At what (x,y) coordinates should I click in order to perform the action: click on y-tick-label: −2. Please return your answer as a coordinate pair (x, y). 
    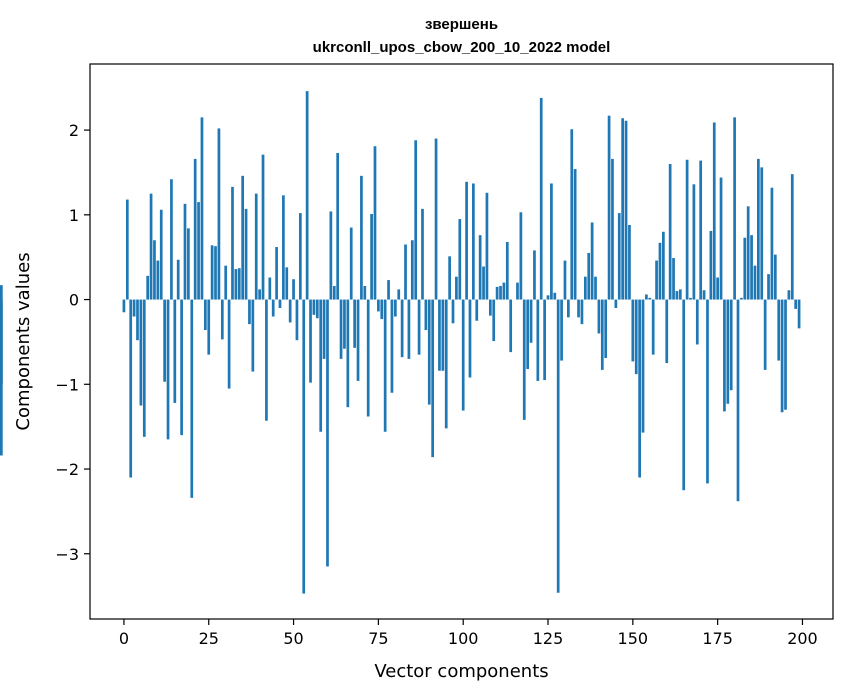
    Looking at the image, I should click on (67, 469).